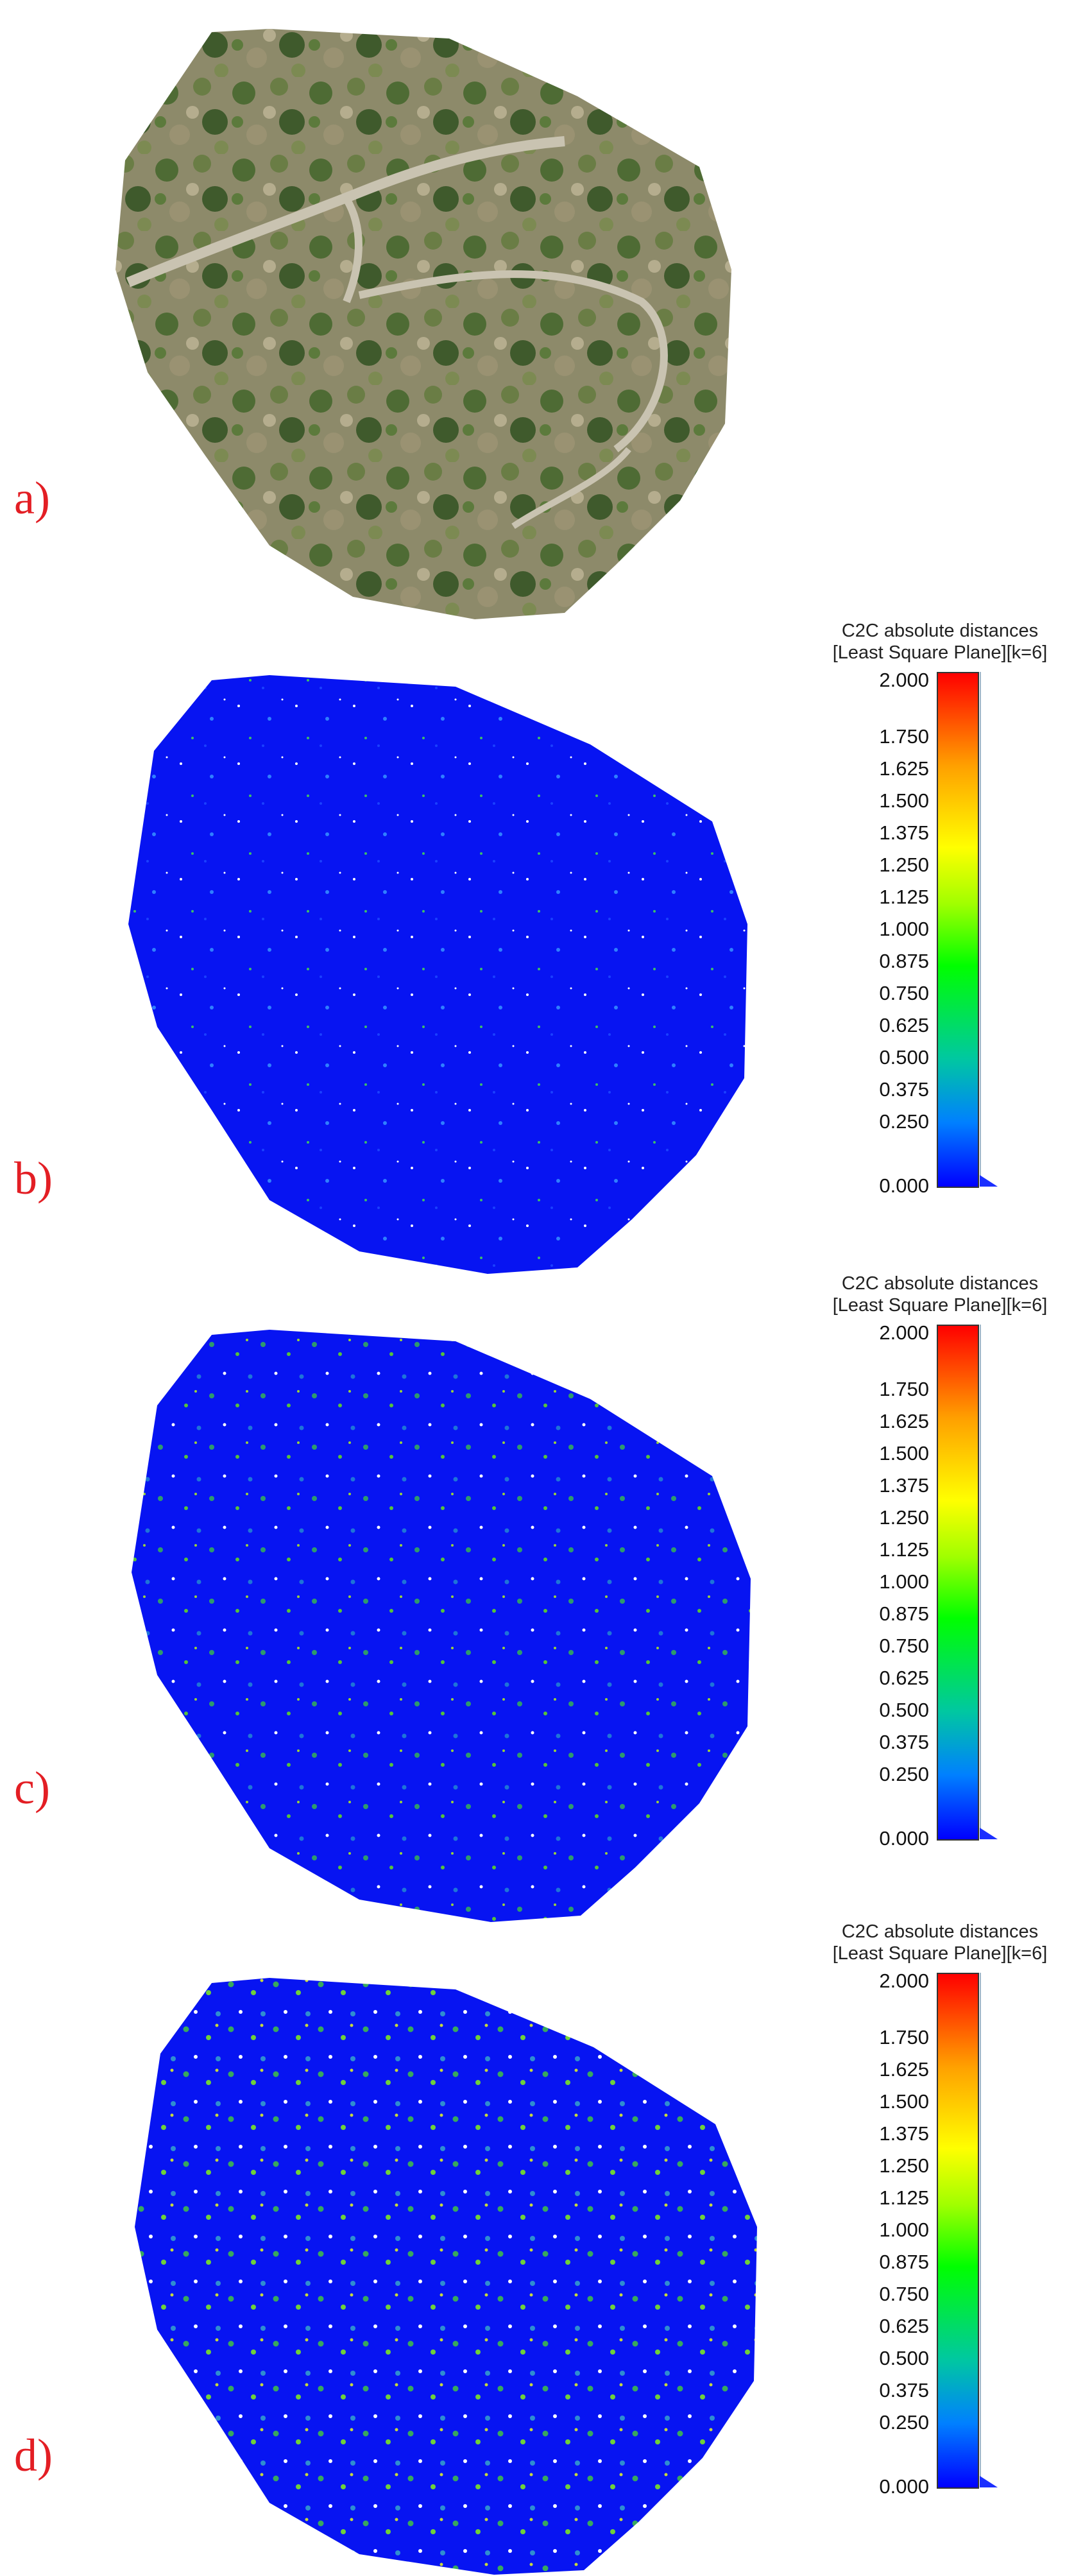  Describe the element at coordinates (33, 1178) in the screenshot. I see `panel-label-b: b)` at that location.